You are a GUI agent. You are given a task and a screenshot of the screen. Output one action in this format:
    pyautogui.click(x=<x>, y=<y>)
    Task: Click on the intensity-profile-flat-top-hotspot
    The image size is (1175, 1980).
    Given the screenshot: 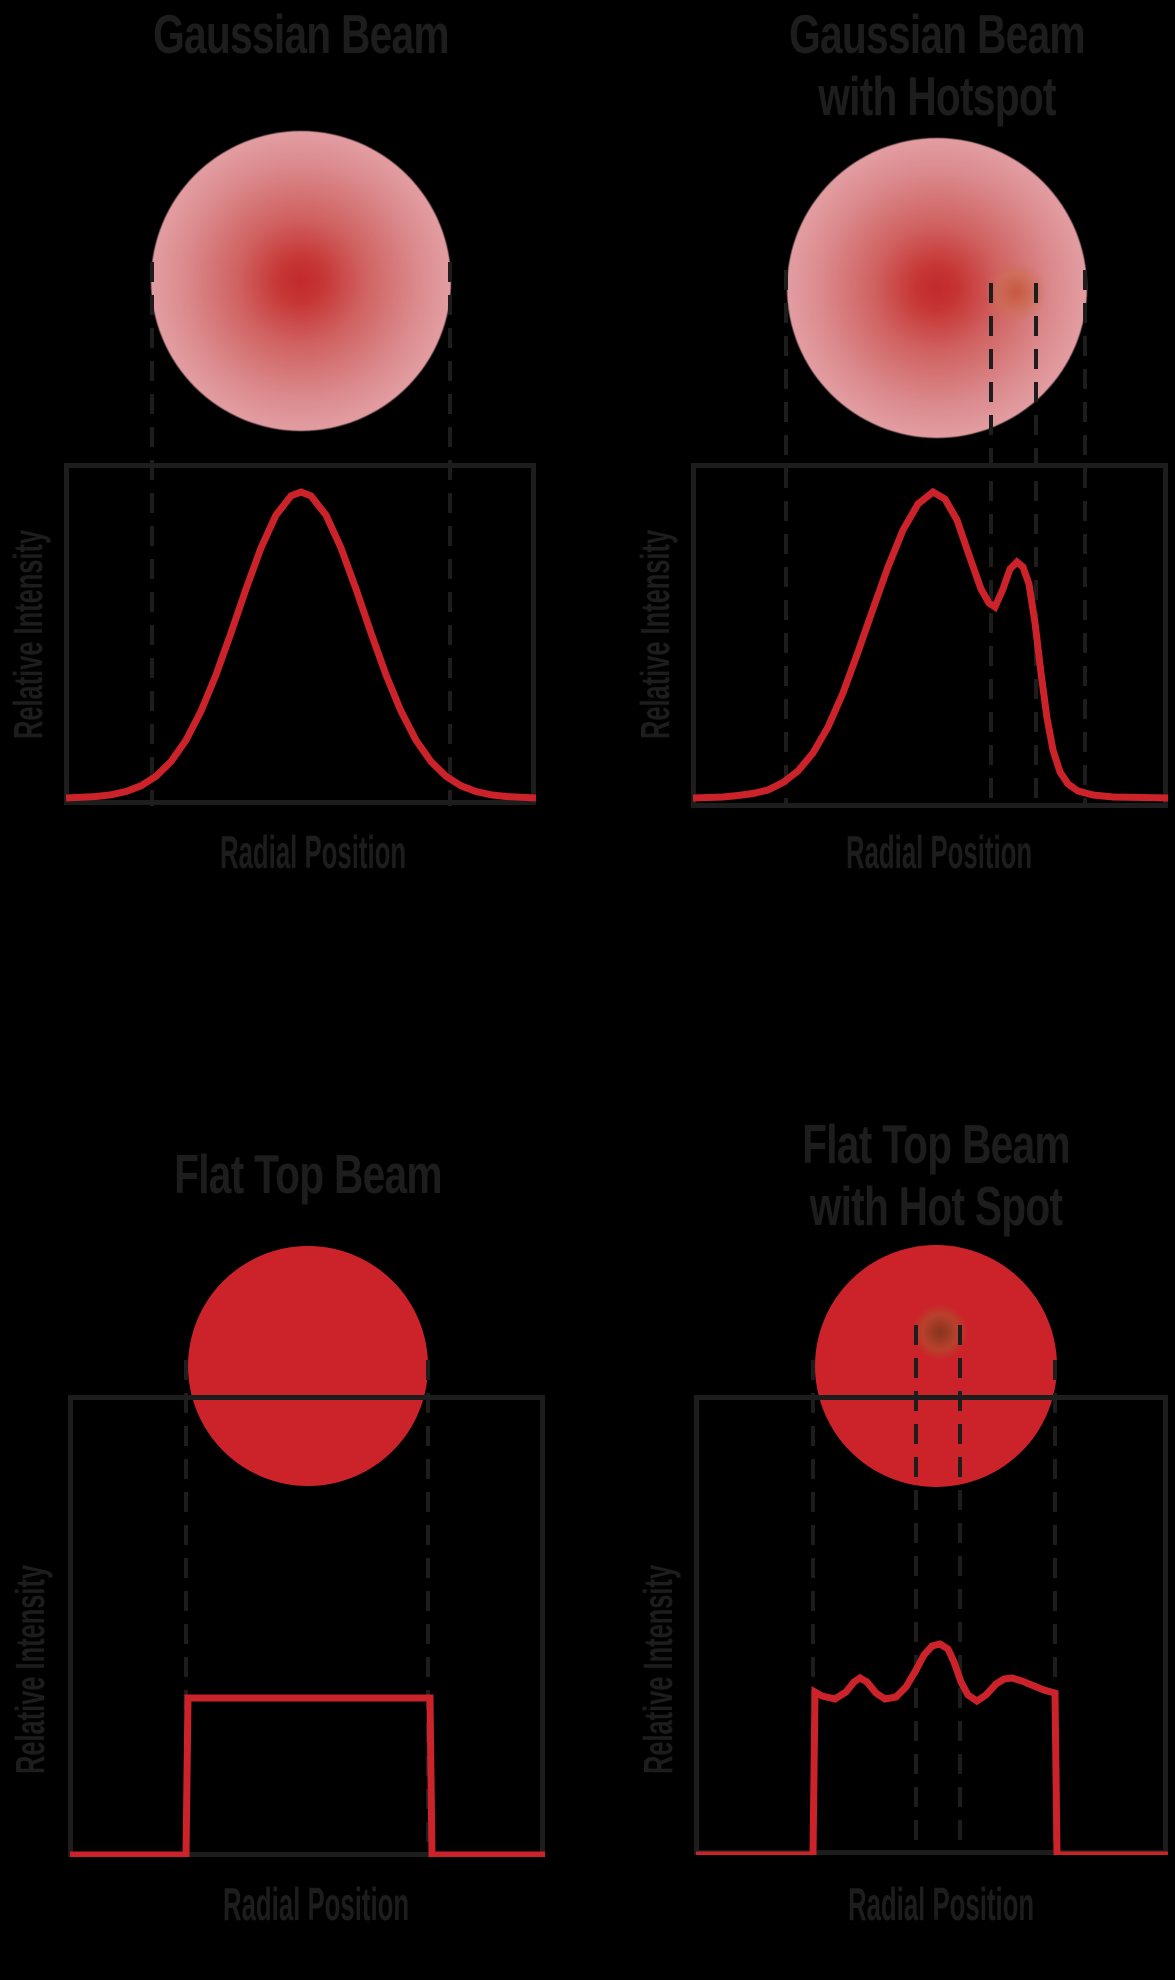 What is the action you would take?
    pyautogui.click(x=932, y=1747)
    